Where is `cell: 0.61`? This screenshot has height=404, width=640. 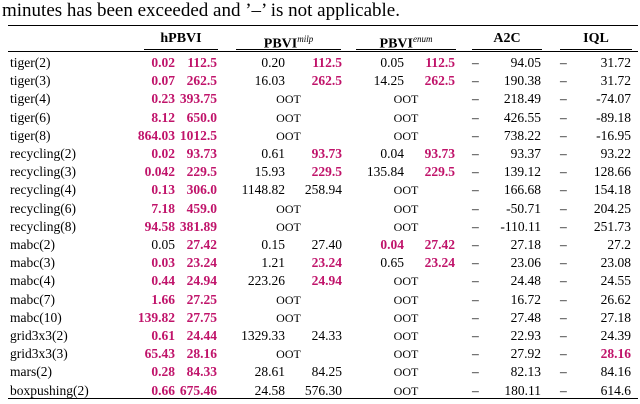
cell: 0.61 is located at coordinates (273, 153).